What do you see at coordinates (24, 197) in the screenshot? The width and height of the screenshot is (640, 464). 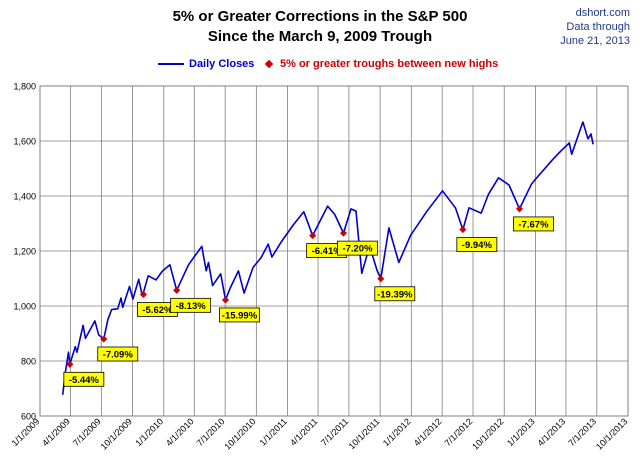 I see `y-tick-label: 1,400` at bounding box center [24, 197].